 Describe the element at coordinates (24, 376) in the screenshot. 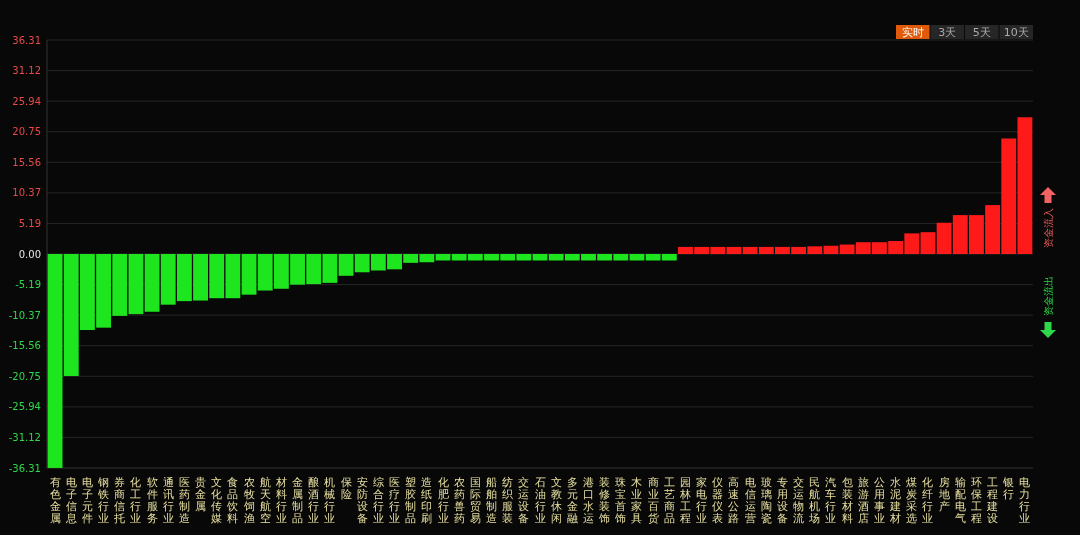

I see `y-tick-label: -20.75` at that location.